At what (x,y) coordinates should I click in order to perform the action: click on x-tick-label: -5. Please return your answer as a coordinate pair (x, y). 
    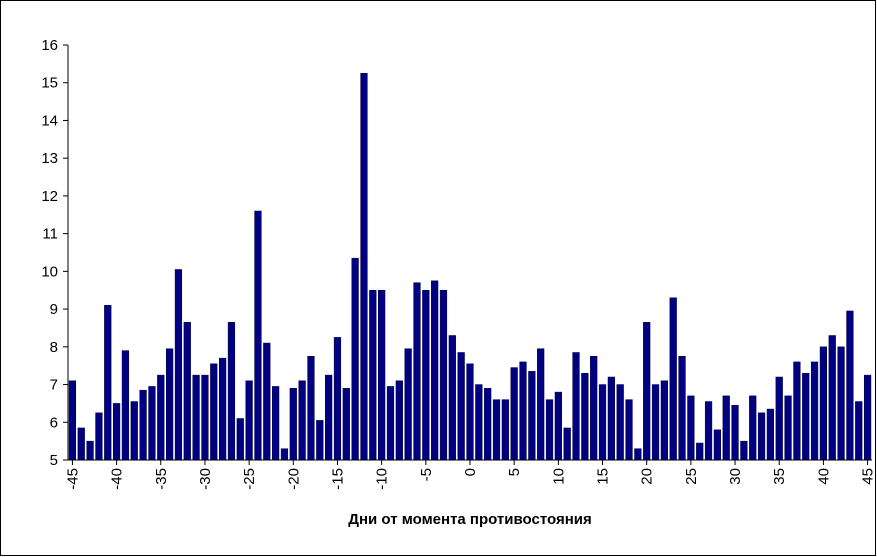
    Looking at the image, I should click on (426, 474).